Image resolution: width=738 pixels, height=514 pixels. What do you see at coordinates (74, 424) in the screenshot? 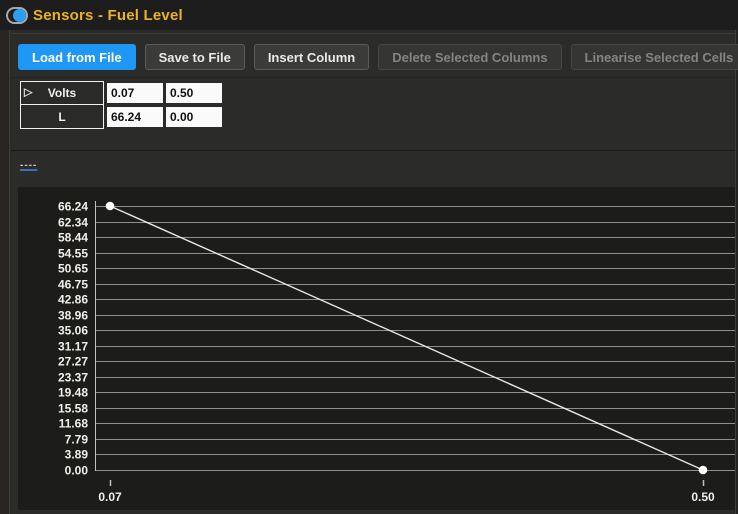
I see `y-tick-label: 11.68` at bounding box center [74, 424].